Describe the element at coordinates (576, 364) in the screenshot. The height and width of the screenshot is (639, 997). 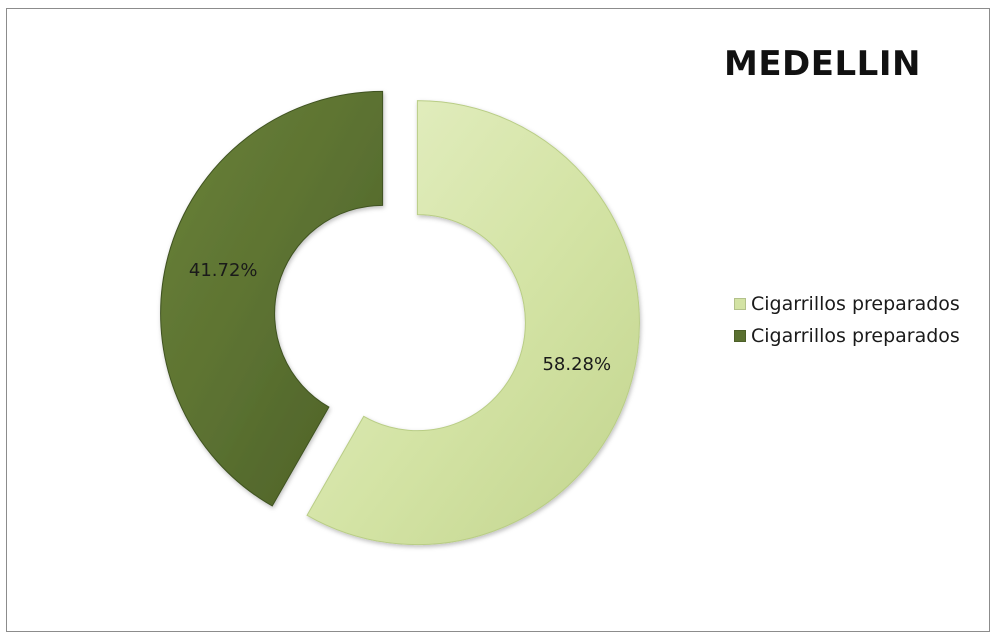
I see `slice-value-label: 58.28%` at that location.